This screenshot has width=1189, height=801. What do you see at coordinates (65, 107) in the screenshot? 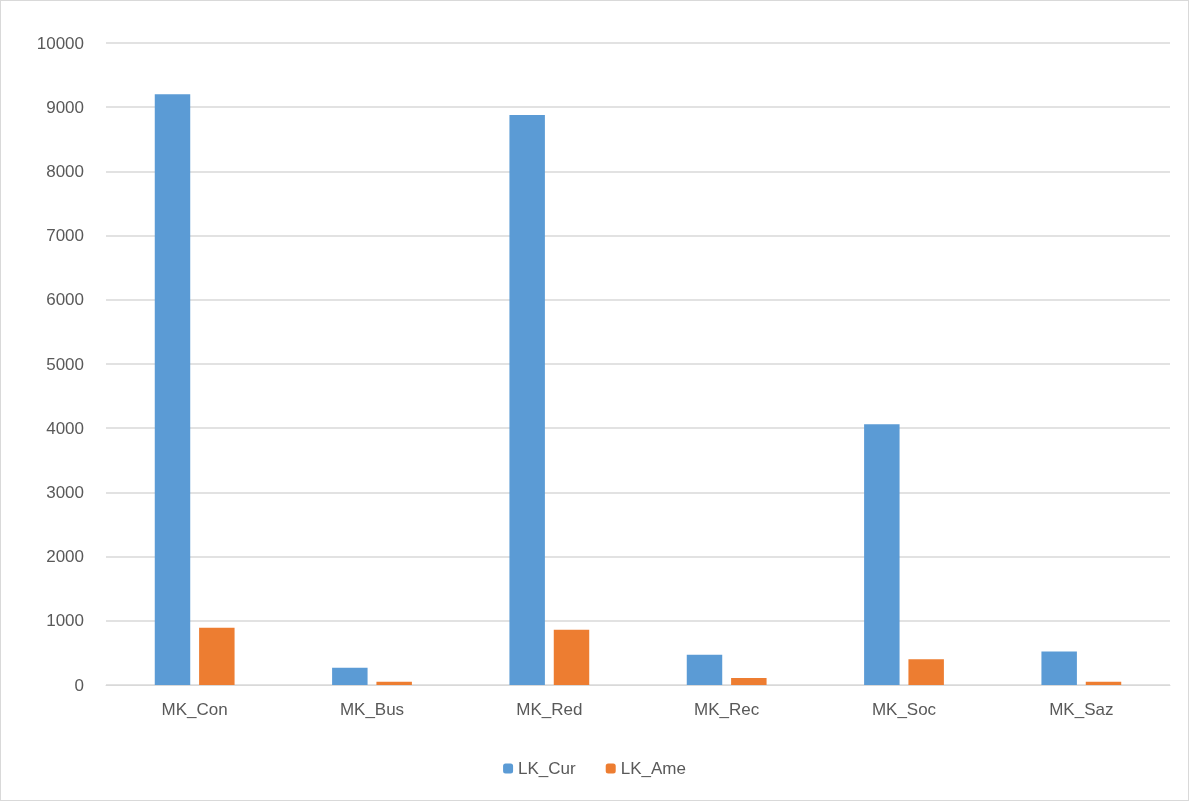
I see `y-tick-label: 9000` at bounding box center [65, 107].